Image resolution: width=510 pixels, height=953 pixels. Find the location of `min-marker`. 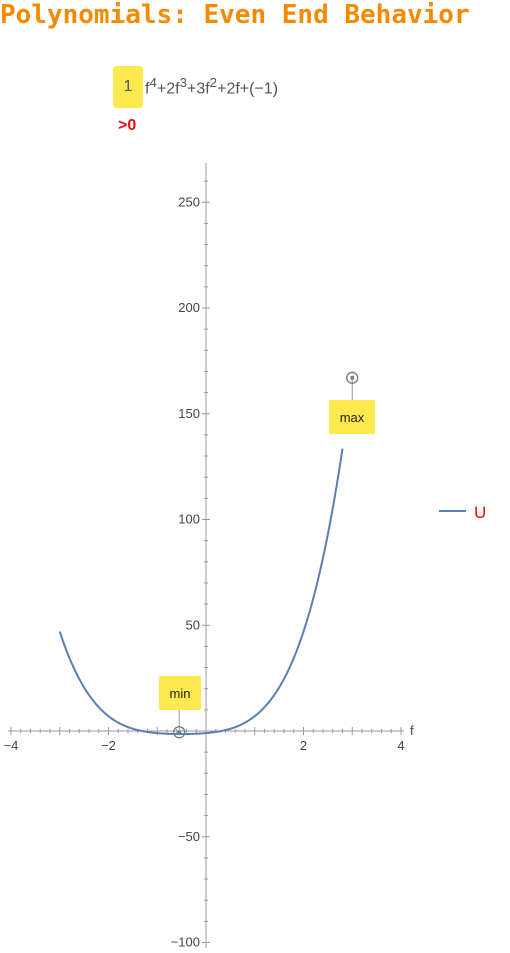

min-marker is located at coordinates (179, 732).